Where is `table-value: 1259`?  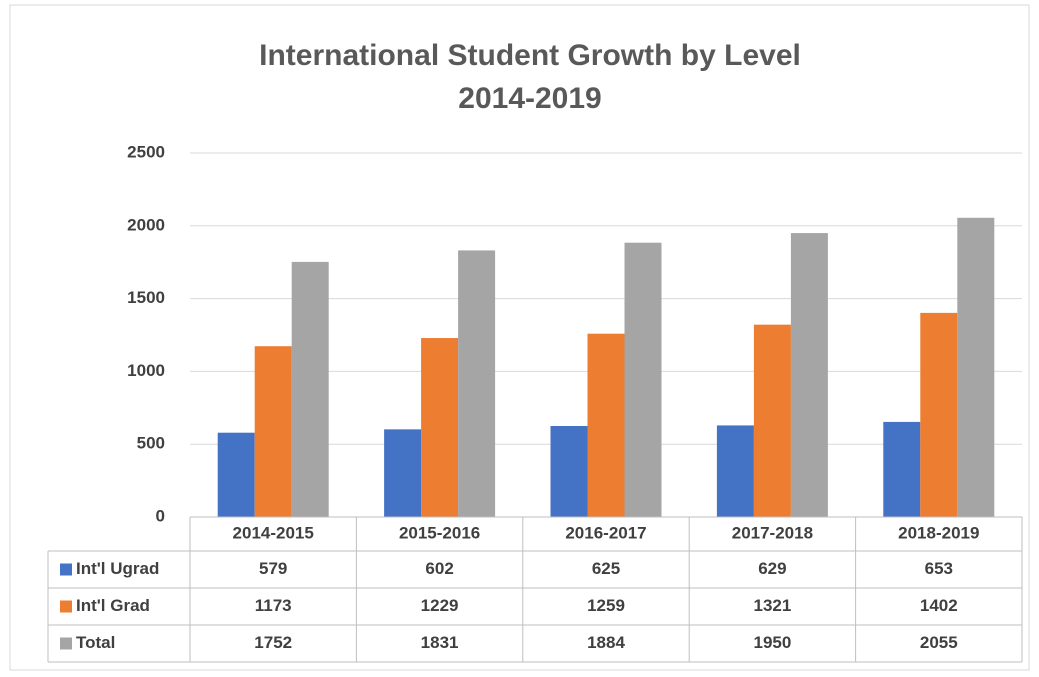 table-value: 1259 is located at coordinates (606, 605).